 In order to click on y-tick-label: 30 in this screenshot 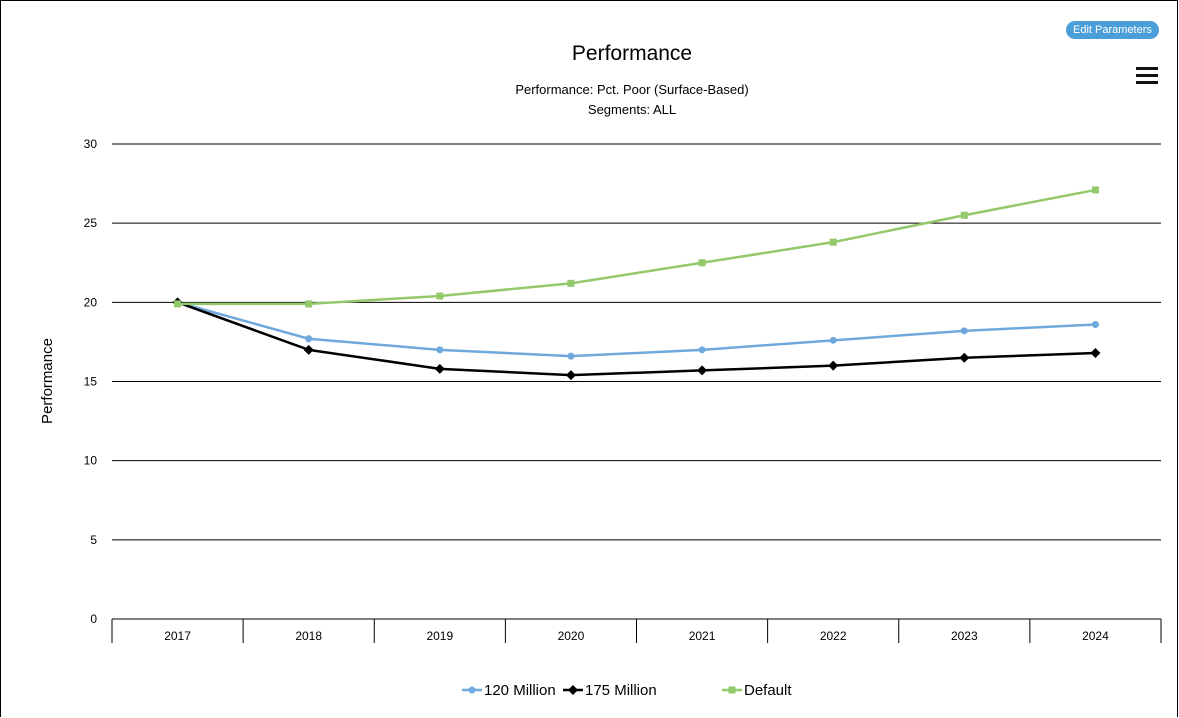, I will do `click(91, 144)`.